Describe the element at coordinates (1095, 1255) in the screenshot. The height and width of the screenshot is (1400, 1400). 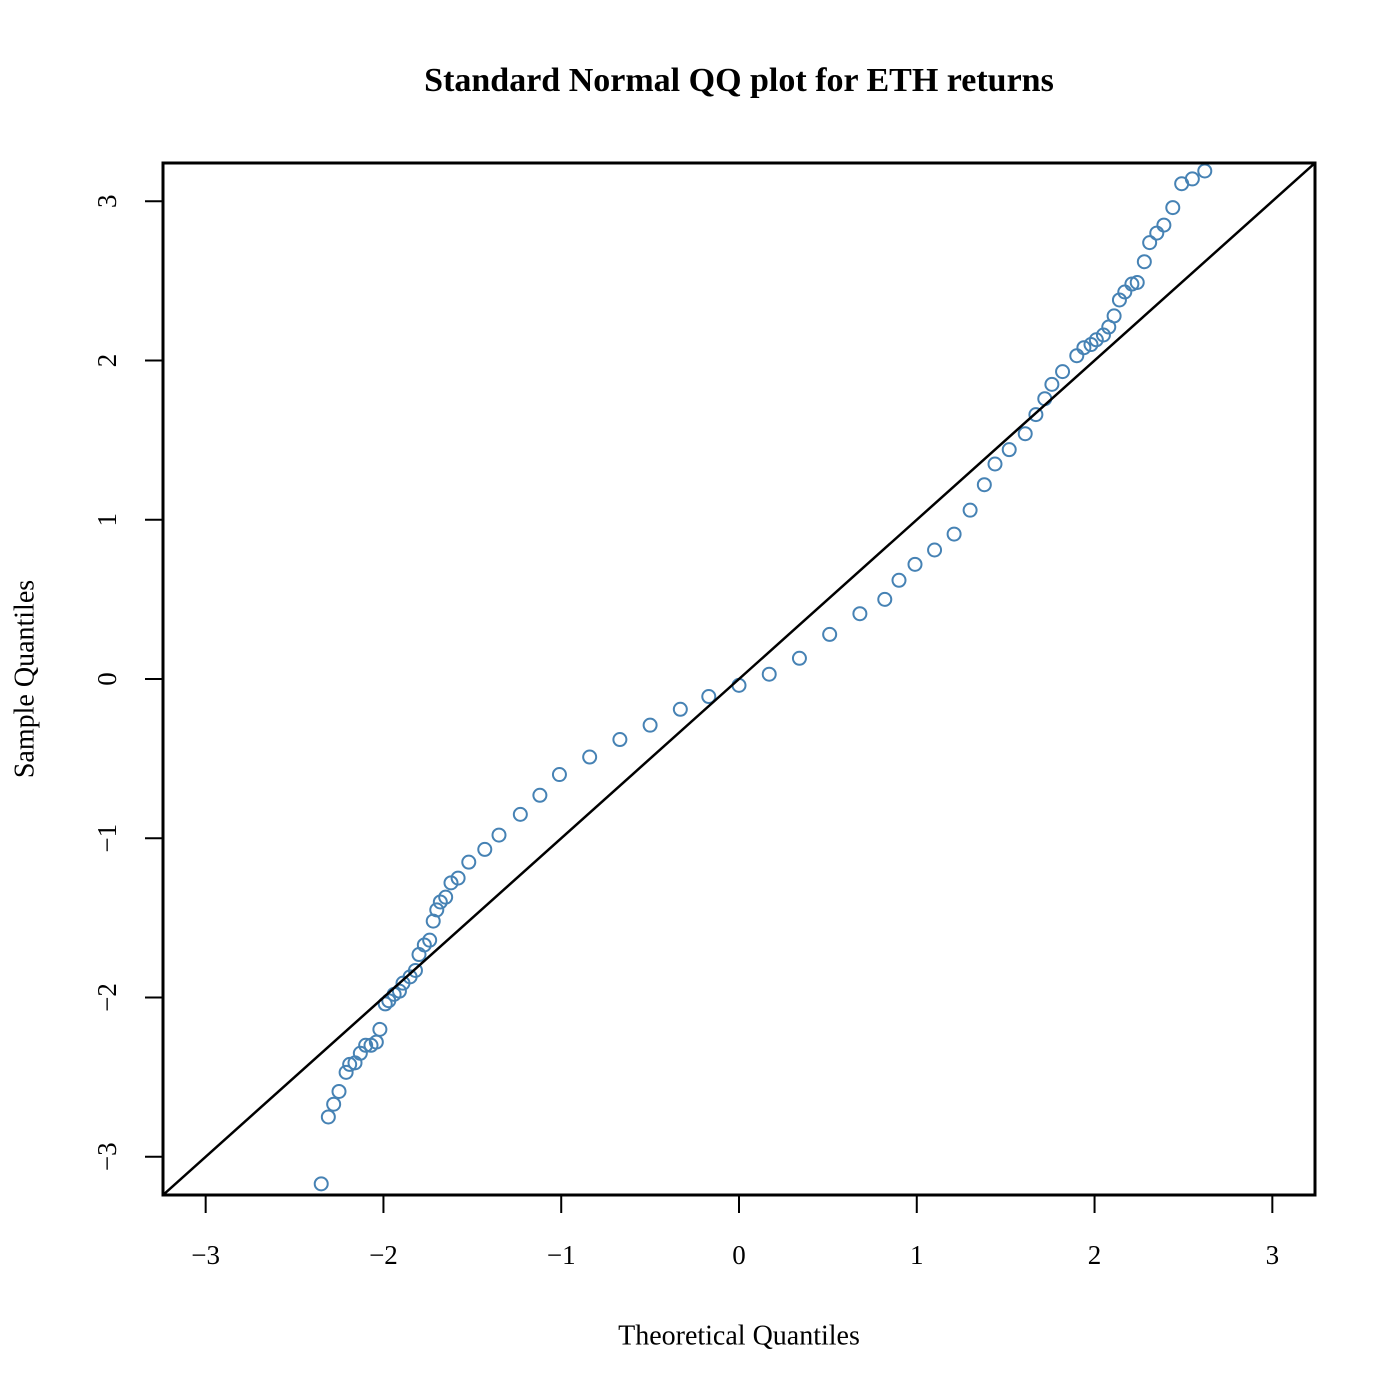
I see `x-tick-label: 2` at that location.